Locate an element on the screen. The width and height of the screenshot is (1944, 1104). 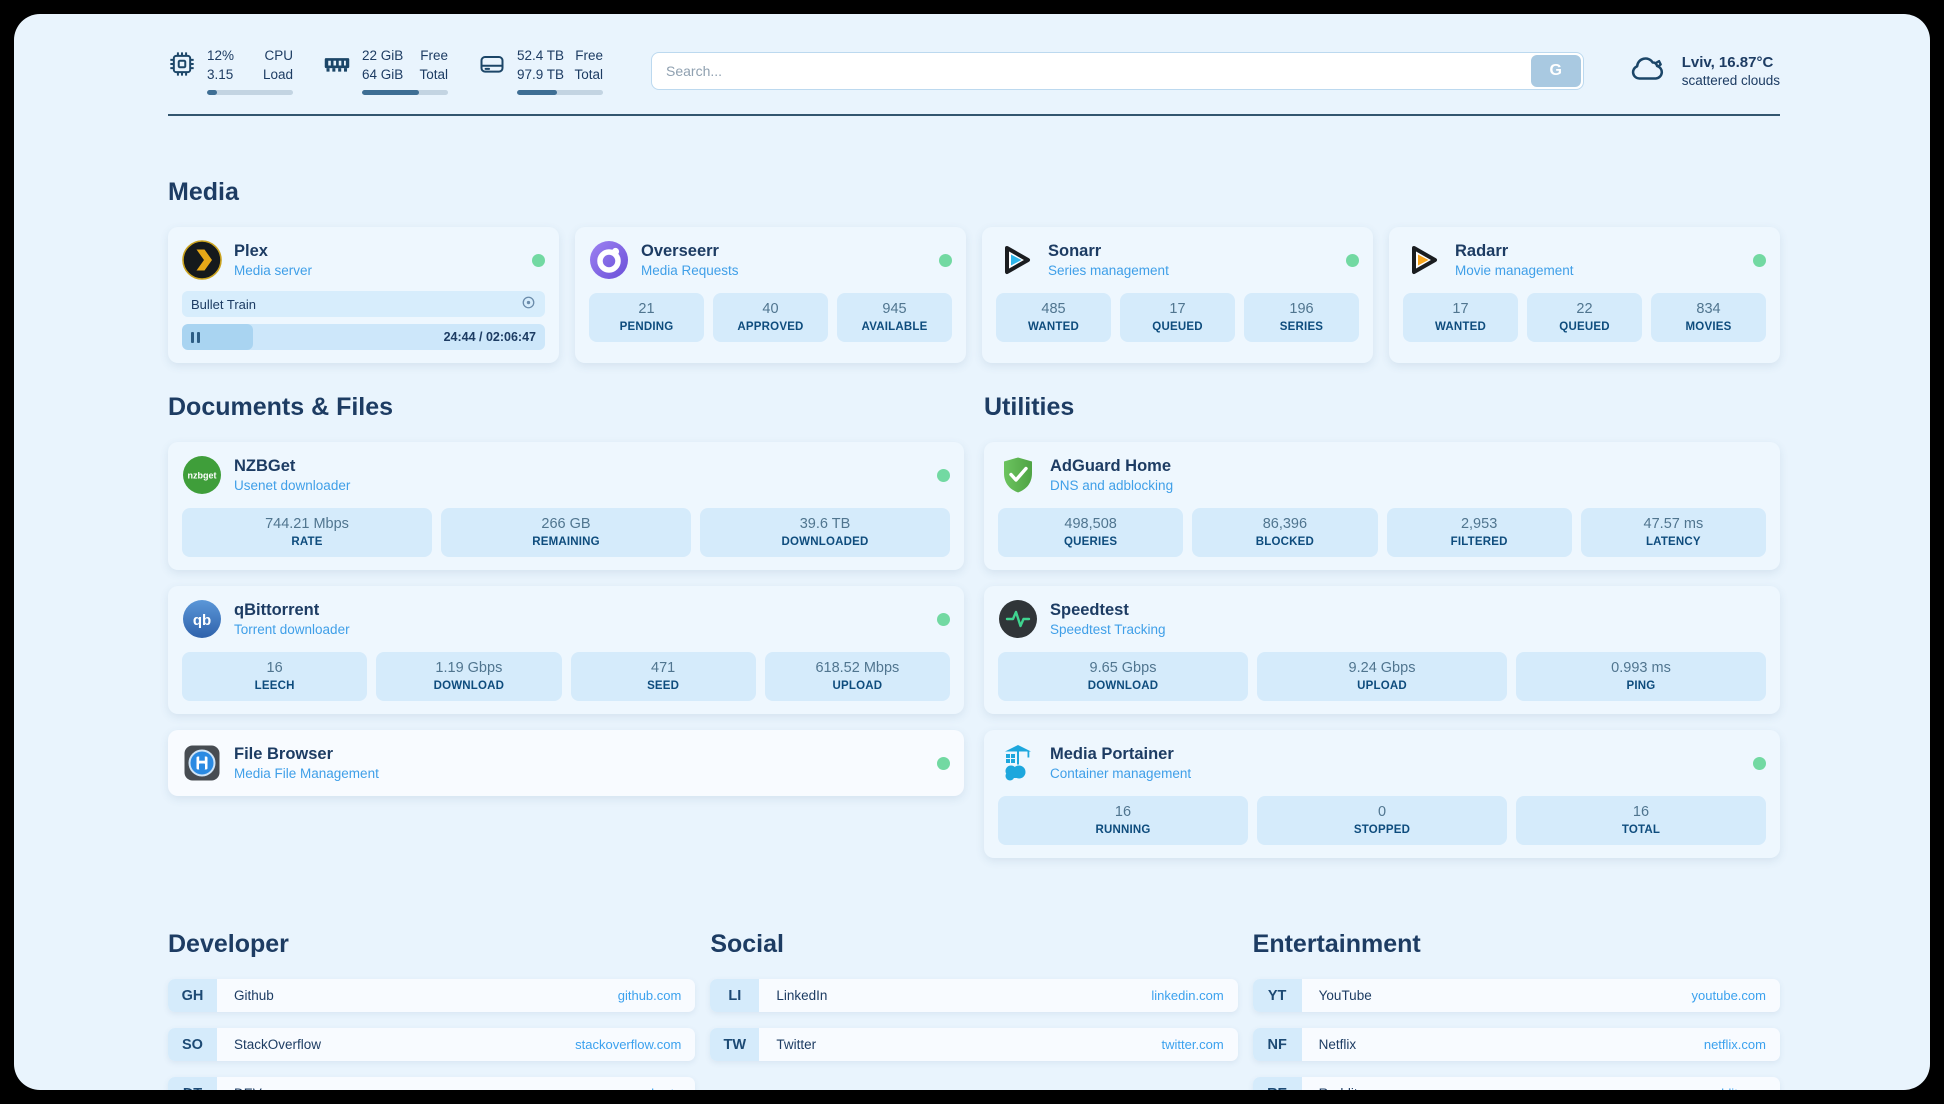
app-subtitle: Series management is located at coordinates (1108, 271).